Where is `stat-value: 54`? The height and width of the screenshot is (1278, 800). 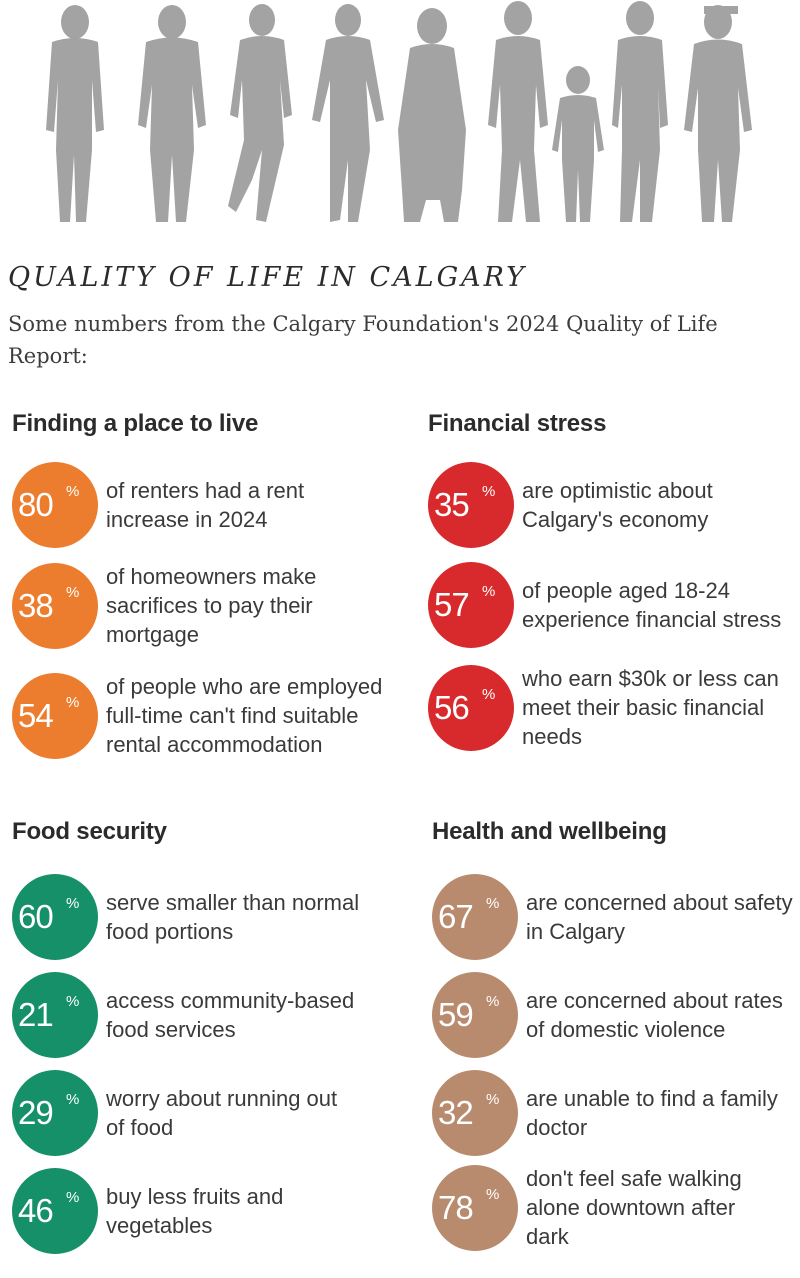
stat-value: 54 is located at coordinates (36, 715).